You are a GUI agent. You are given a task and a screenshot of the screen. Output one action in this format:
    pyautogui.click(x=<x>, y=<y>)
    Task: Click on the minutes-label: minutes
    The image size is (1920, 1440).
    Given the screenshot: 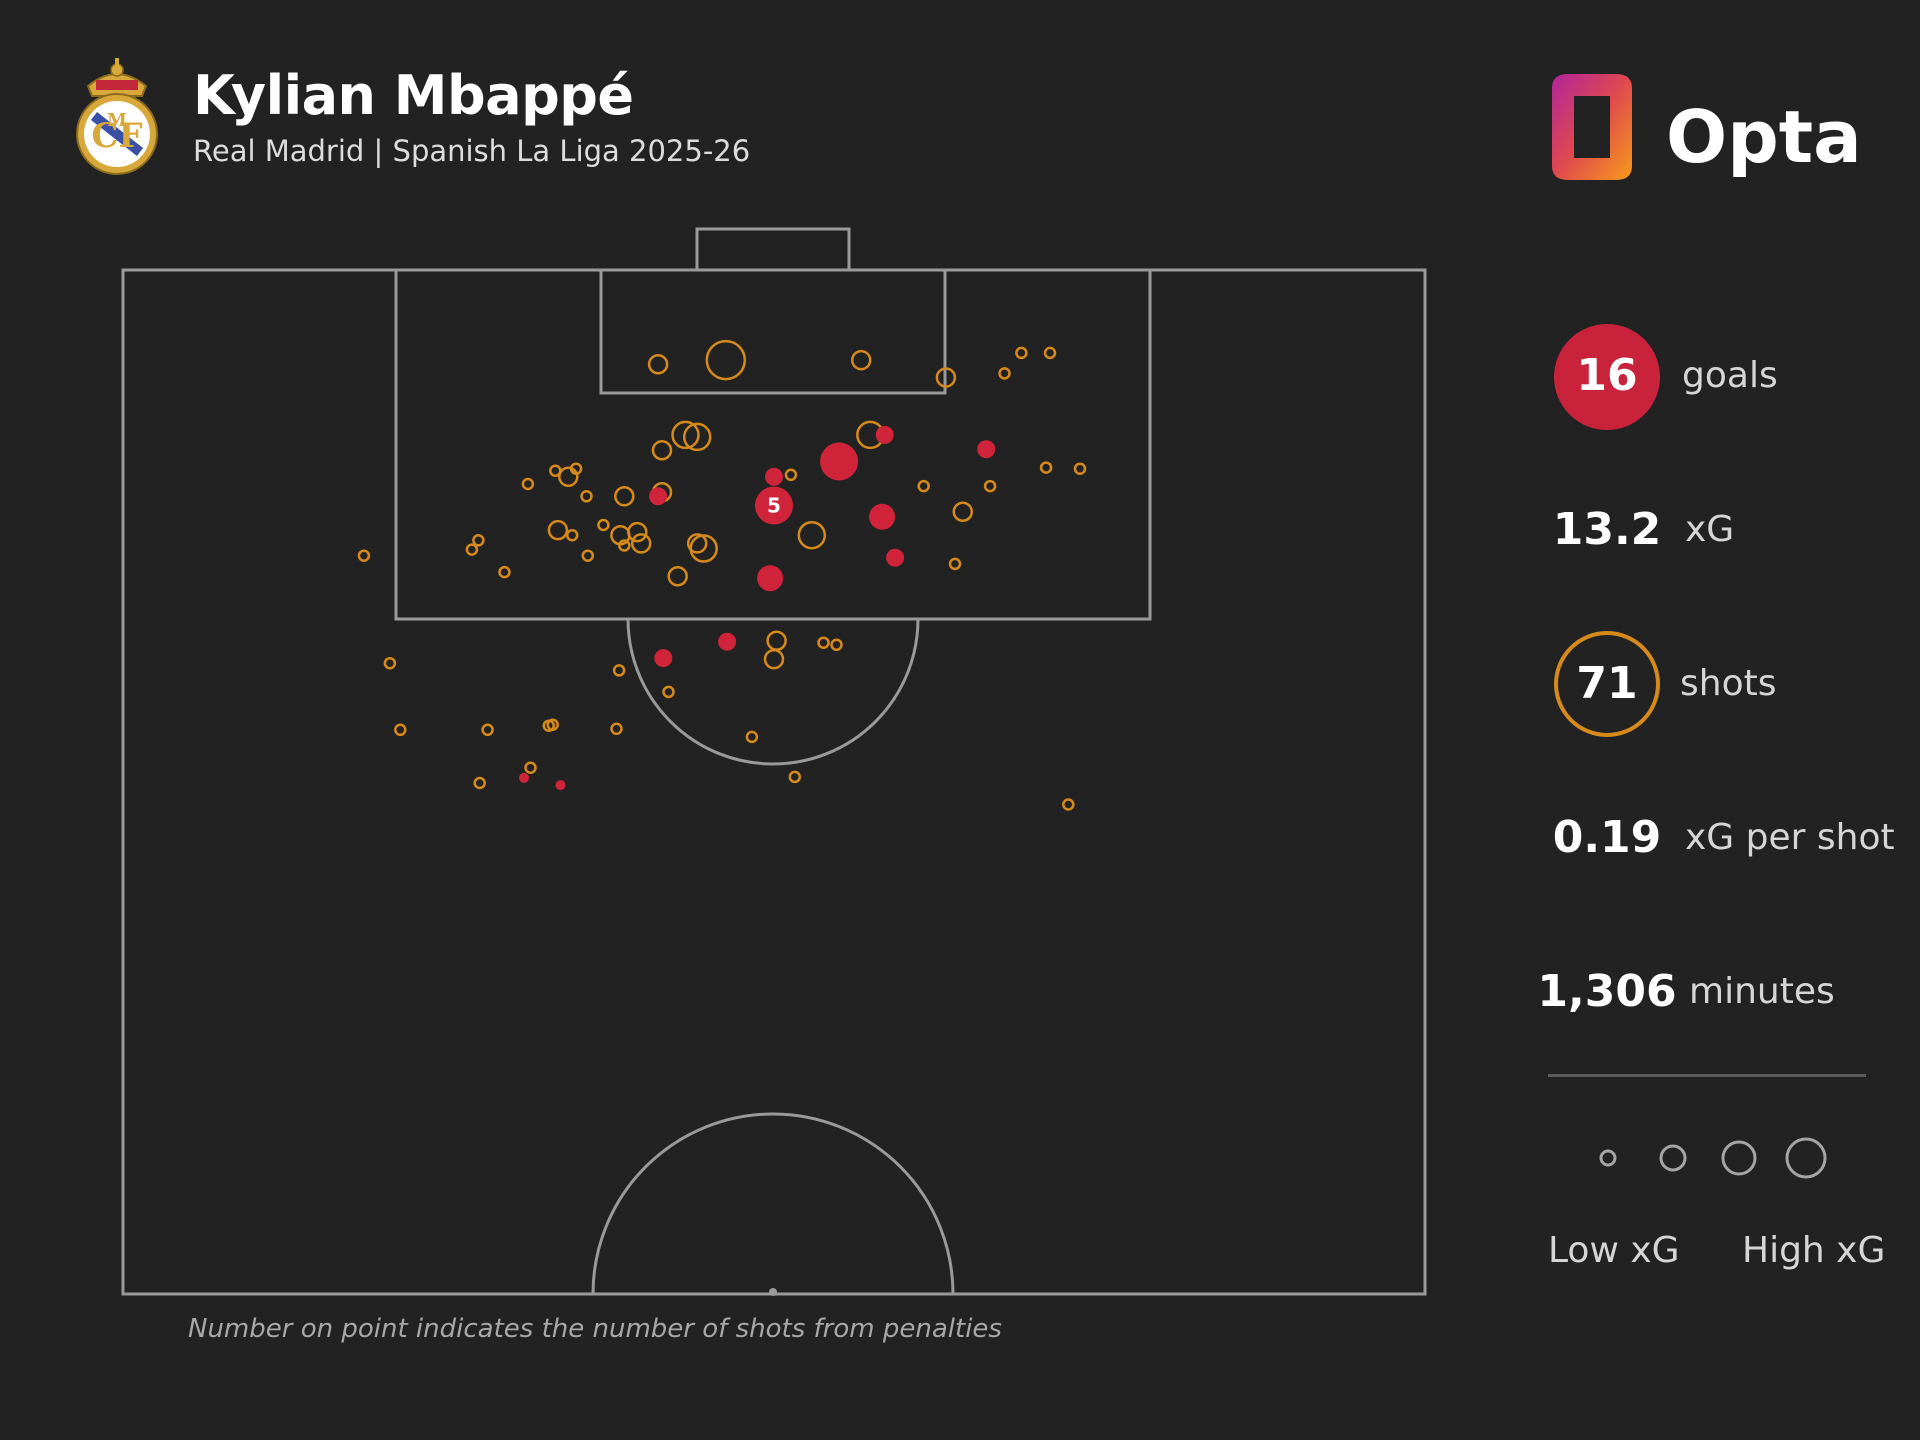 What is the action you would take?
    pyautogui.click(x=1762, y=991)
    